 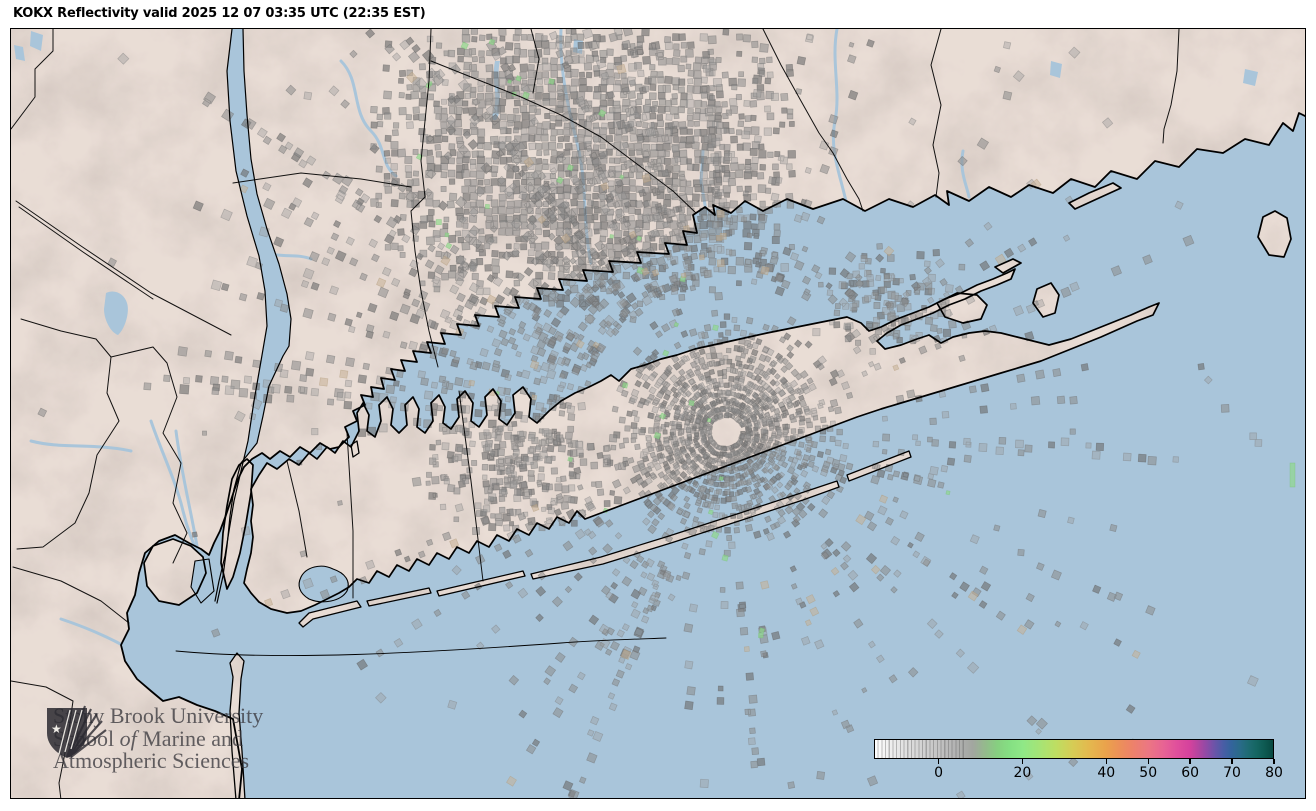 What do you see at coordinates (1274, 773) in the screenshot?
I see `colorbar-tick-label: 80` at bounding box center [1274, 773].